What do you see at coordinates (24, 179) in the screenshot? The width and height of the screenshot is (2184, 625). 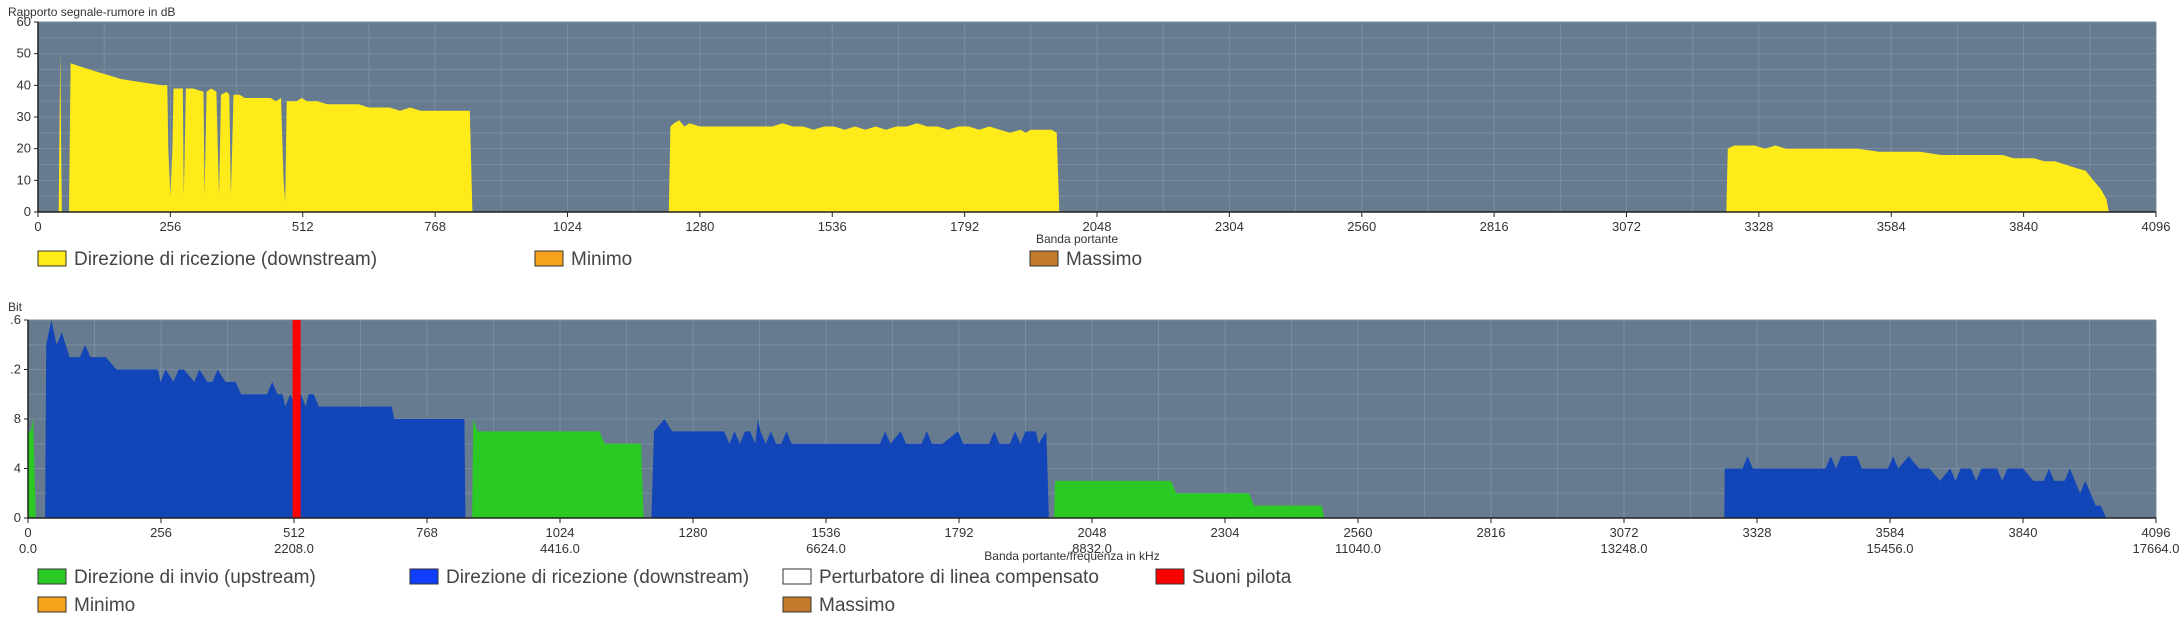 I see `y-tick-label: 10` at bounding box center [24, 179].